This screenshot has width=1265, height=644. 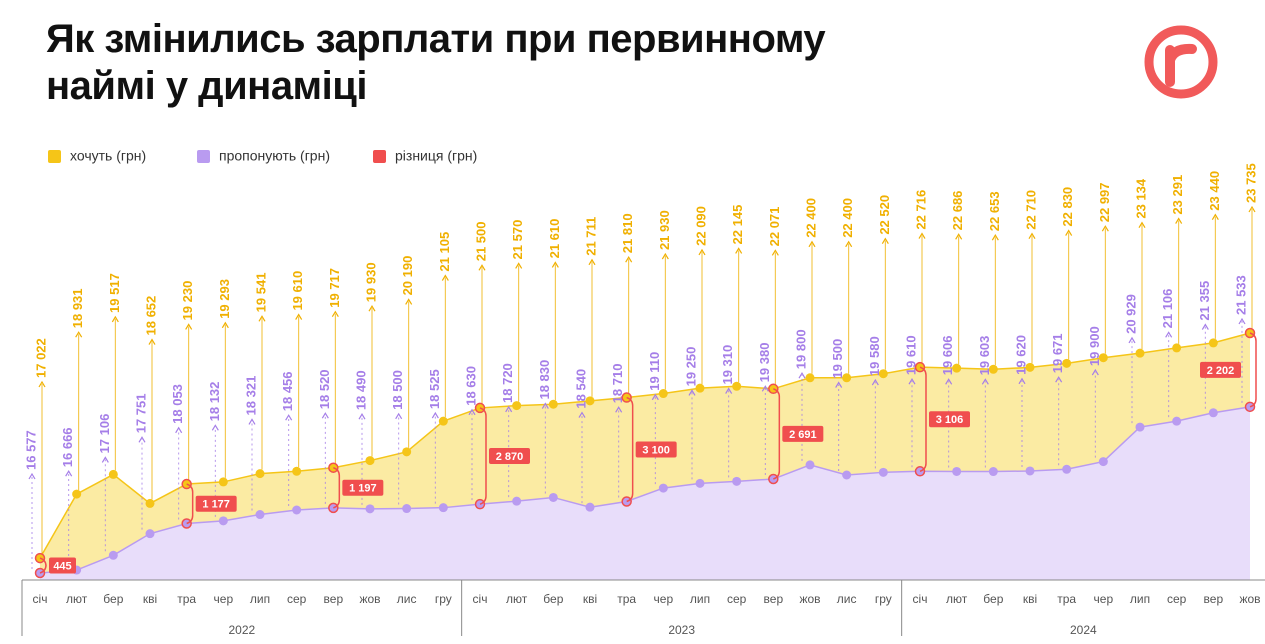 What do you see at coordinates (580, 389) in the screenshot?
I see `value-label: 18 540` at bounding box center [580, 389].